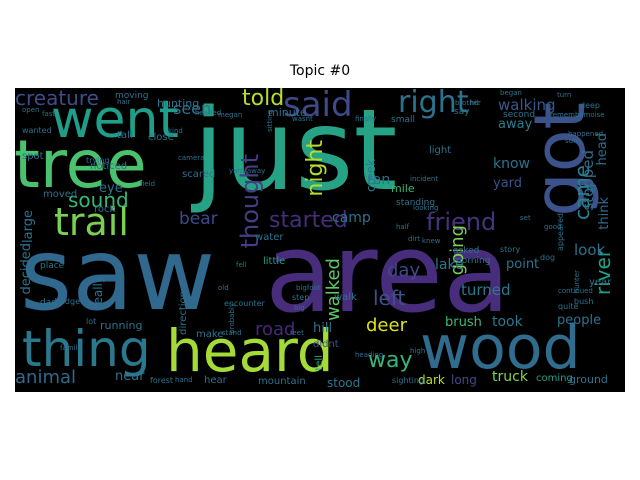 The image size is (640, 480). What do you see at coordinates (60, 194) in the screenshot?
I see `word-moved: moved` at bounding box center [60, 194].